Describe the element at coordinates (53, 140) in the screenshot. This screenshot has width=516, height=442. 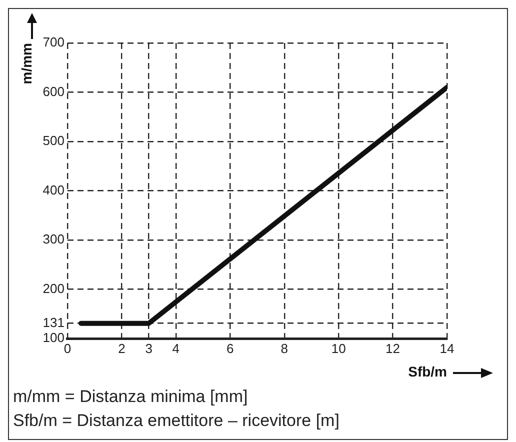
I see `y-tick-label: 500` at that location.